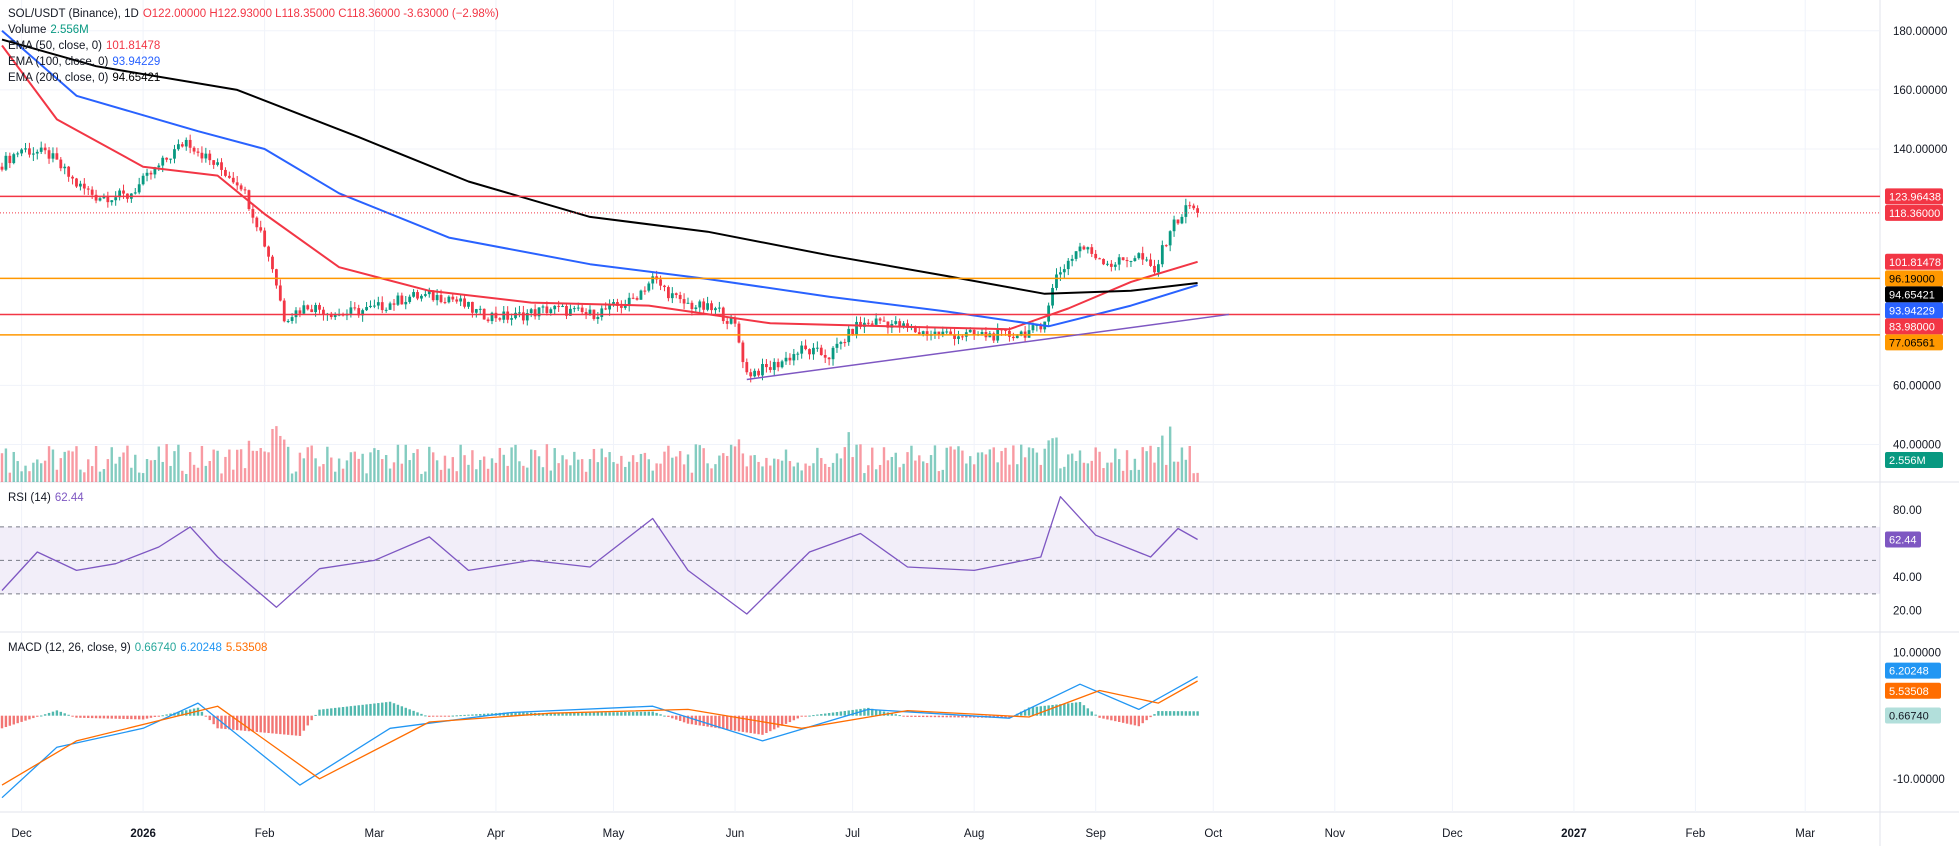 This screenshot has width=1959, height=851. What do you see at coordinates (1917, 654) in the screenshot?
I see `macd-tick-label: 10.00000` at bounding box center [1917, 654].